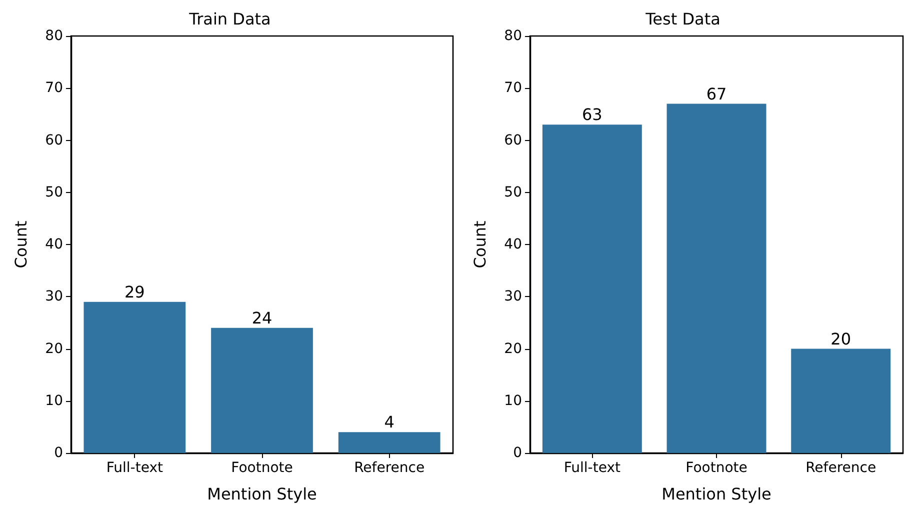  Describe the element at coordinates (134, 292) in the screenshot. I see `data-label: 29` at that location.